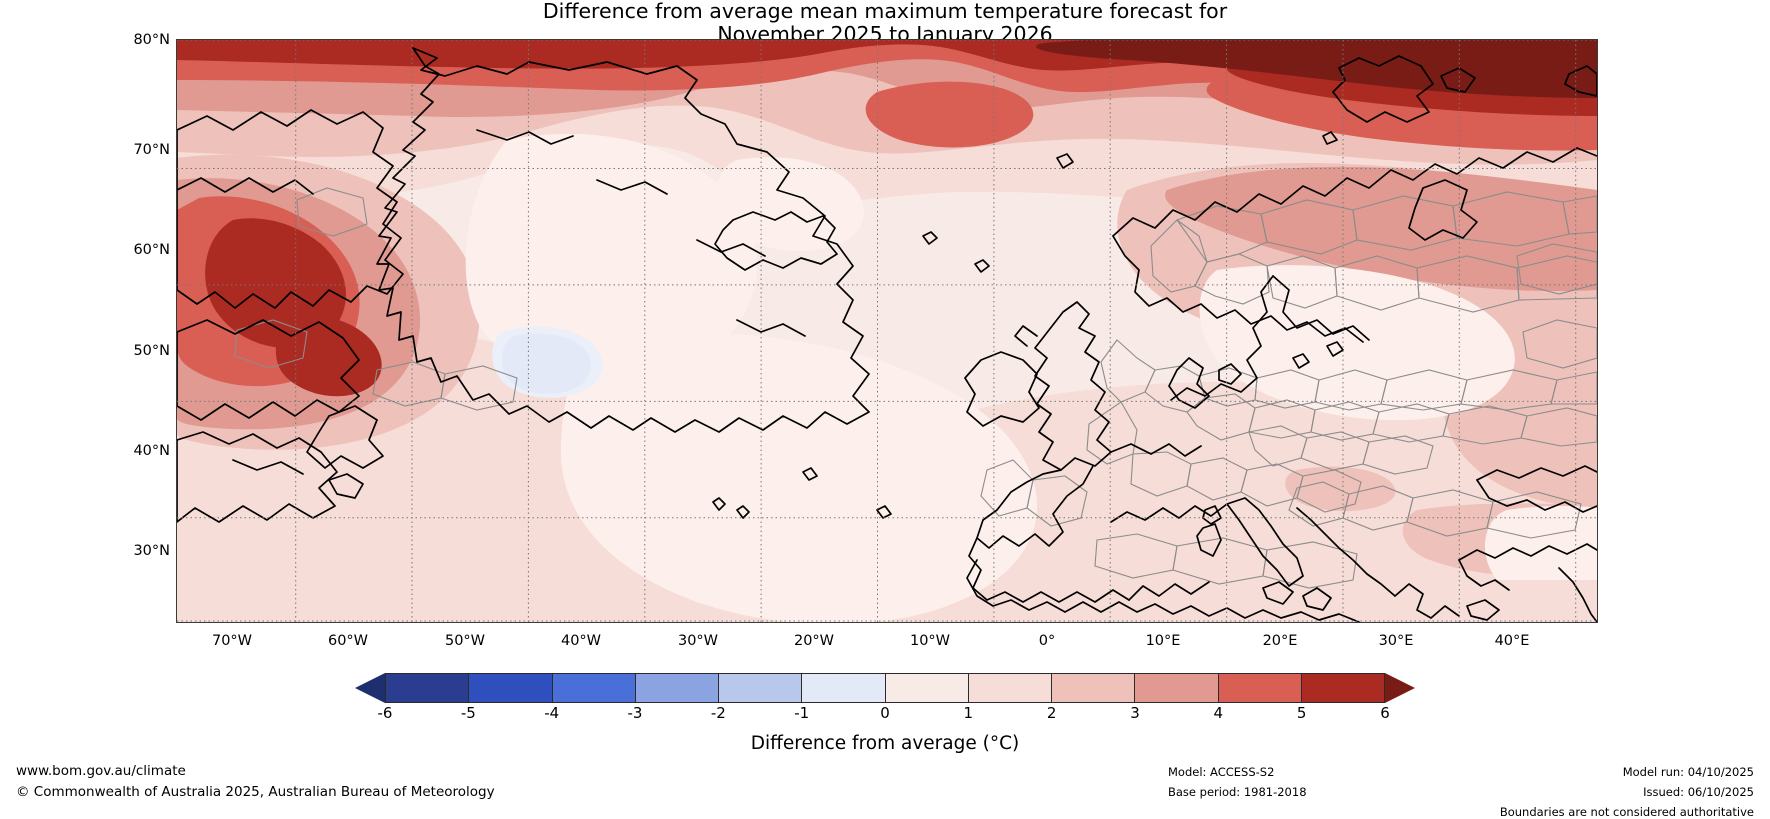 This screenshot has height=819, width=1770. What do you see at coordinates (101, 771) in the screenshot?
I see `footer-website: www.bom.gov.au/climate` at bounding box center [101, 771].